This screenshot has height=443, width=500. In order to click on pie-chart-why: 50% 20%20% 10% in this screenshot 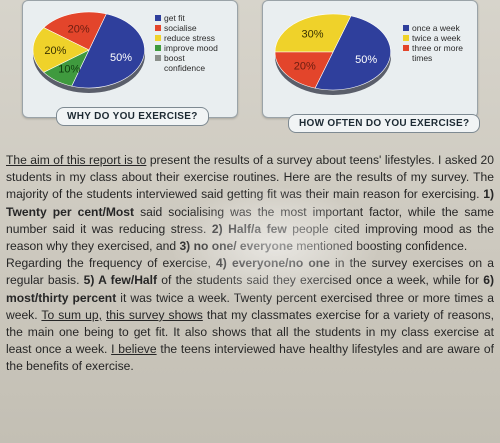, I will do `click(88, 52)`.